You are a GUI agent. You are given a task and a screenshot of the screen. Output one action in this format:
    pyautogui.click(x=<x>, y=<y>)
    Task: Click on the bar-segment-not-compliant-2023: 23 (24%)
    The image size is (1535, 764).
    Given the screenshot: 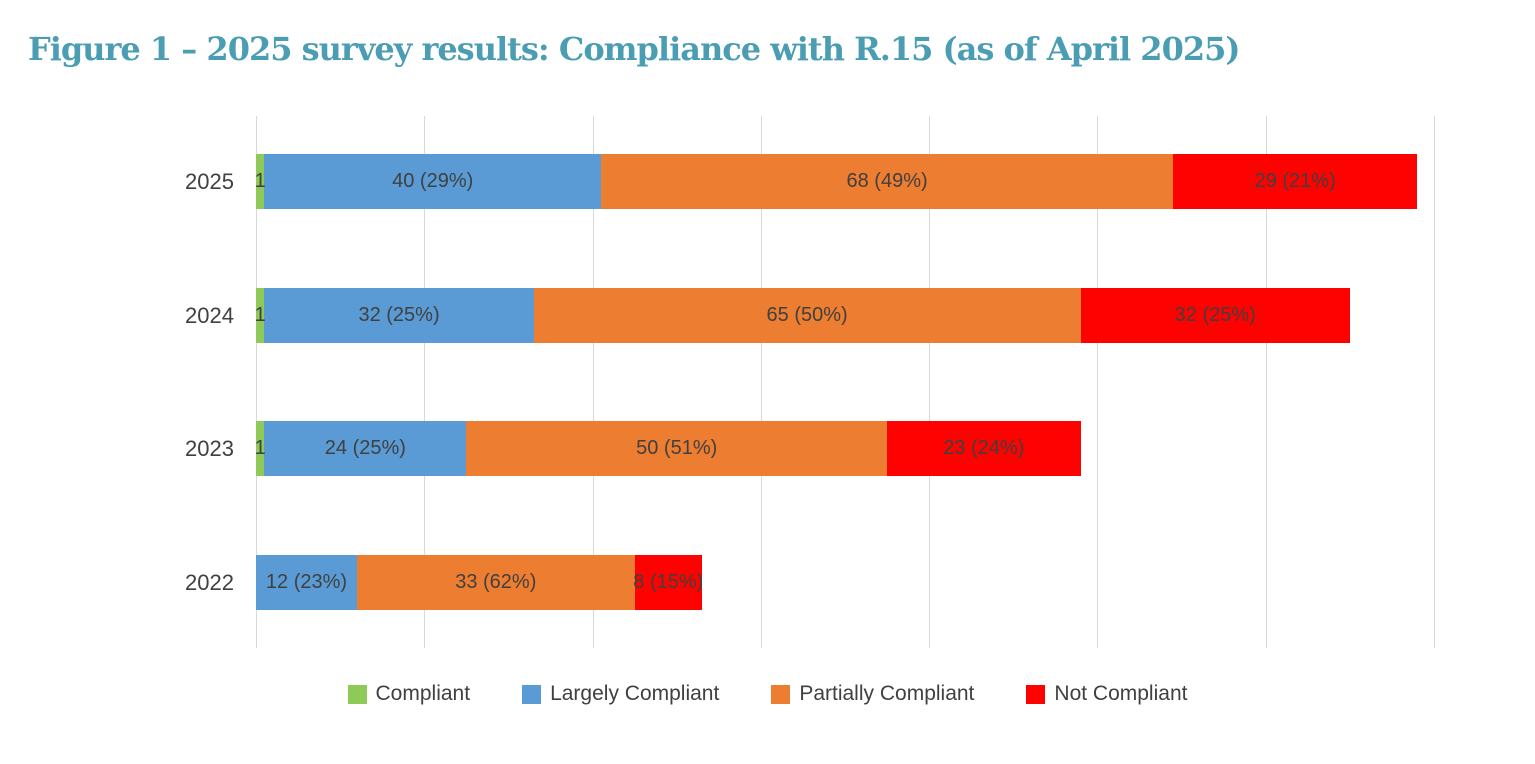 What is the action you would take?
    pyautogui.click(x=984, y=448)
    